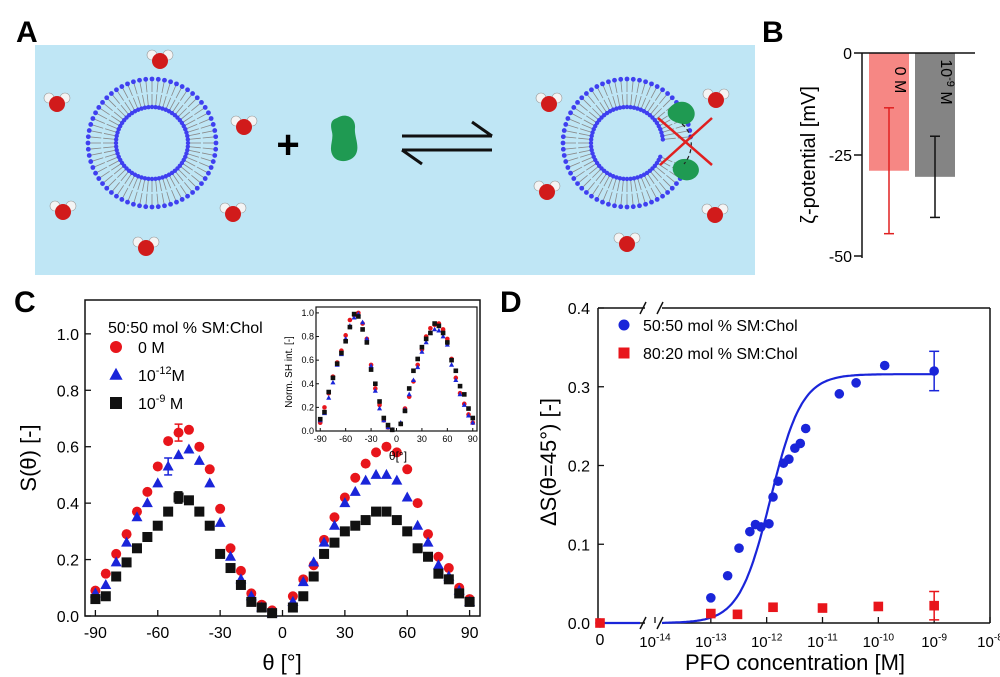 The width and height of the screenshot is (1000, 677). I want to click on d-ytick-4: 0.4, so click(579, 309).